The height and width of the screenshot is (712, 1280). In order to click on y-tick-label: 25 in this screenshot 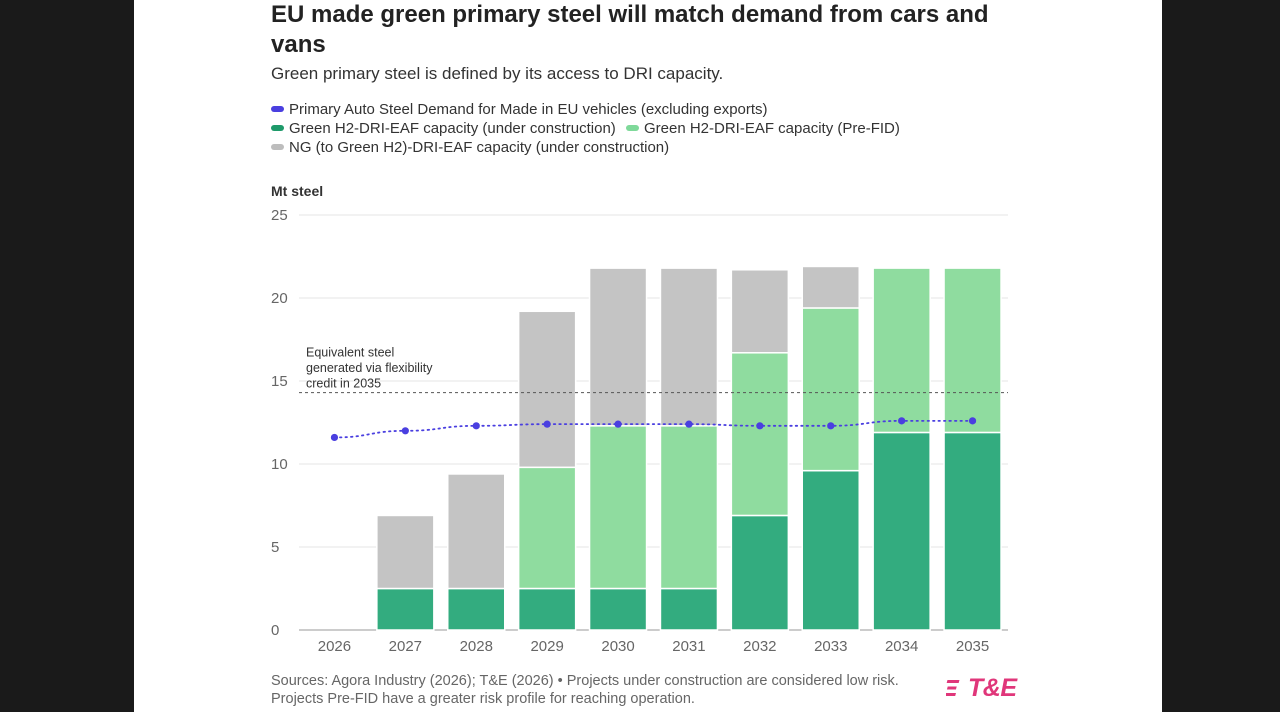, I will do `click(279, 215)`.